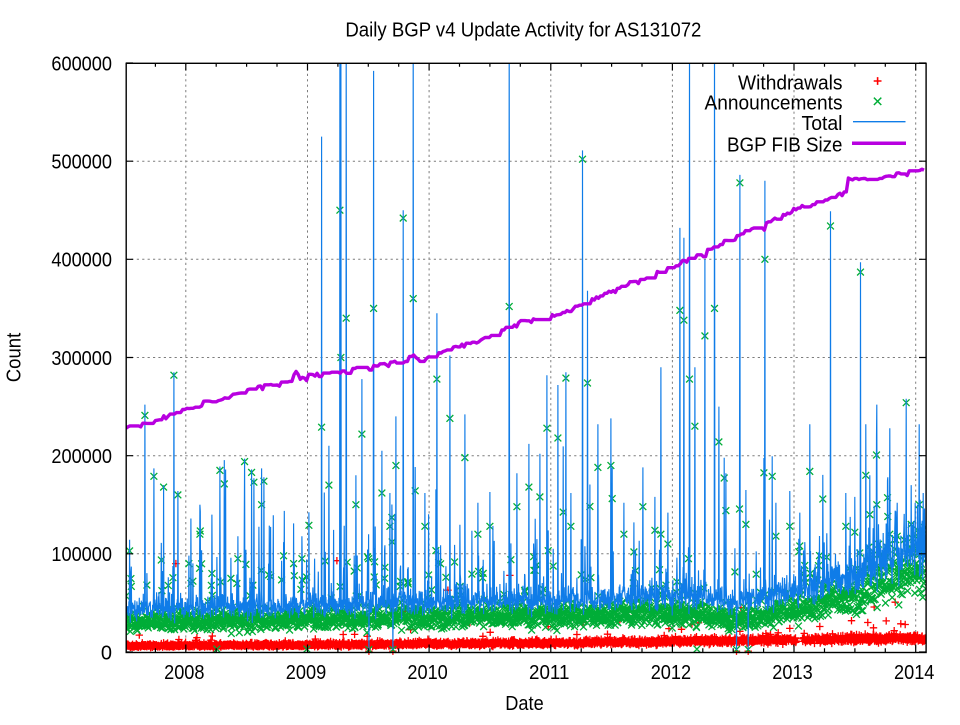 This screenshot has height=725, width=960. I want to click on svg-text: 400000, so click(81, 261).